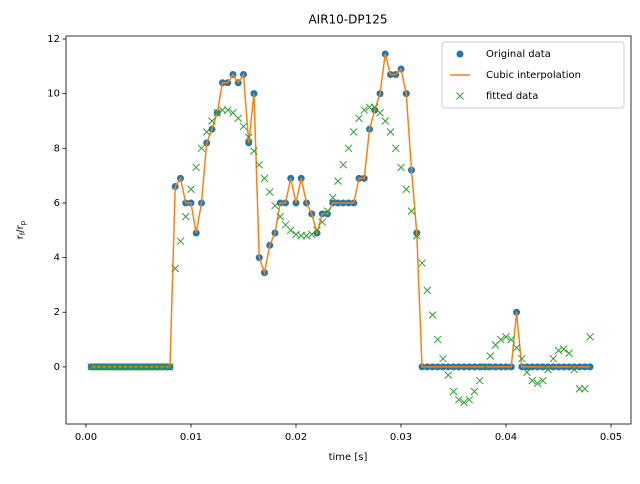  I want to click on legend-label: Cubic interpolation, so click(533, 75).